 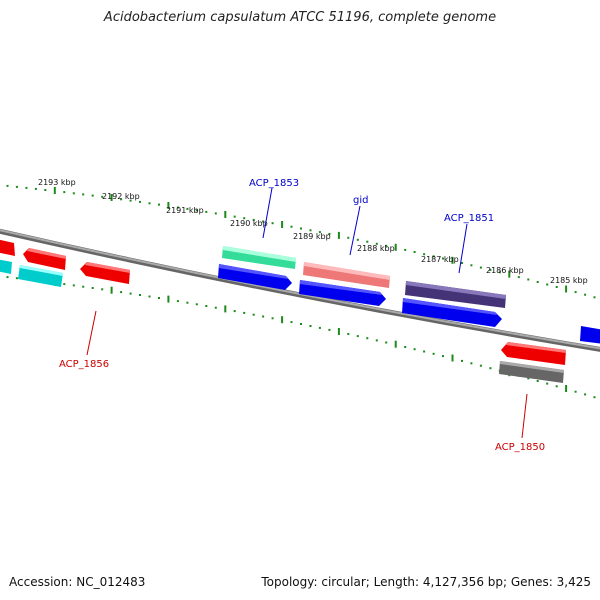 I want to click on gene-label-acp1853: ACP_1853, so click(x=274, y=183).